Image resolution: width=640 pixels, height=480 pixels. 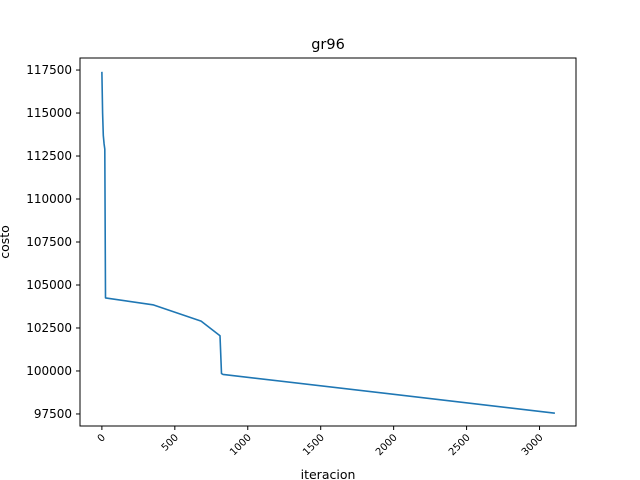 I want to click on x-tick-label: 1500, so click(x=314, y=445).